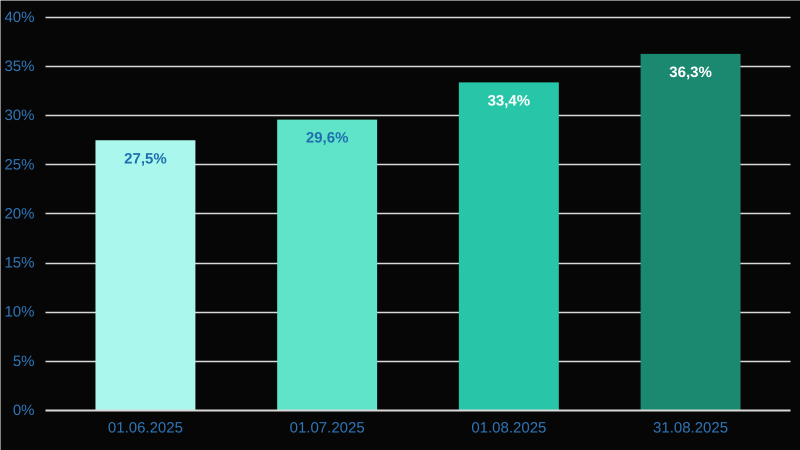 The height and width of the screenshot is (450, 800). I want to click on y-tick-label: 0%, so click(23, 410).